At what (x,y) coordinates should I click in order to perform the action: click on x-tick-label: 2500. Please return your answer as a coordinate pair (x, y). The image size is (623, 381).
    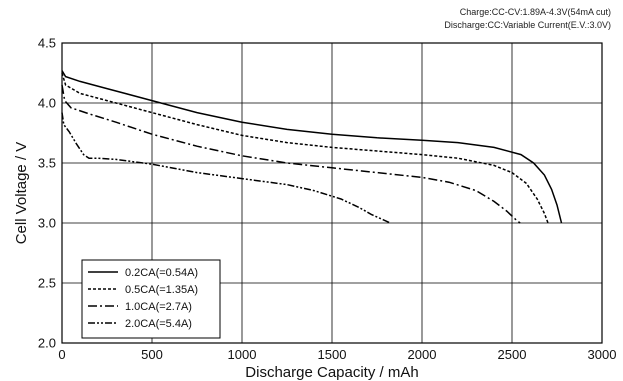
    Looking at the image, I should click on (512, 354).